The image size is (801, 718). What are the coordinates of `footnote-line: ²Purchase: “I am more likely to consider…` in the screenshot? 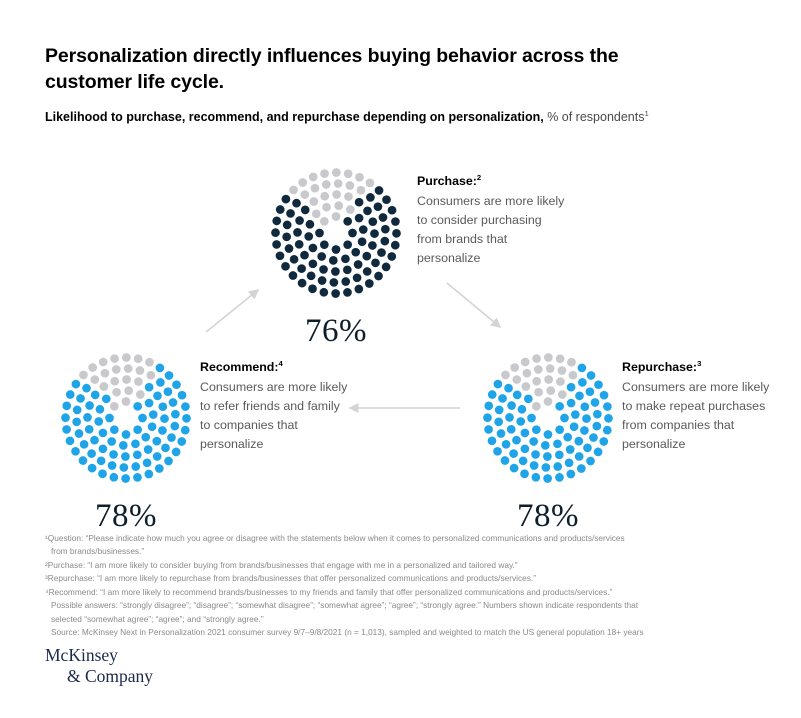 It's located at (281, 564).